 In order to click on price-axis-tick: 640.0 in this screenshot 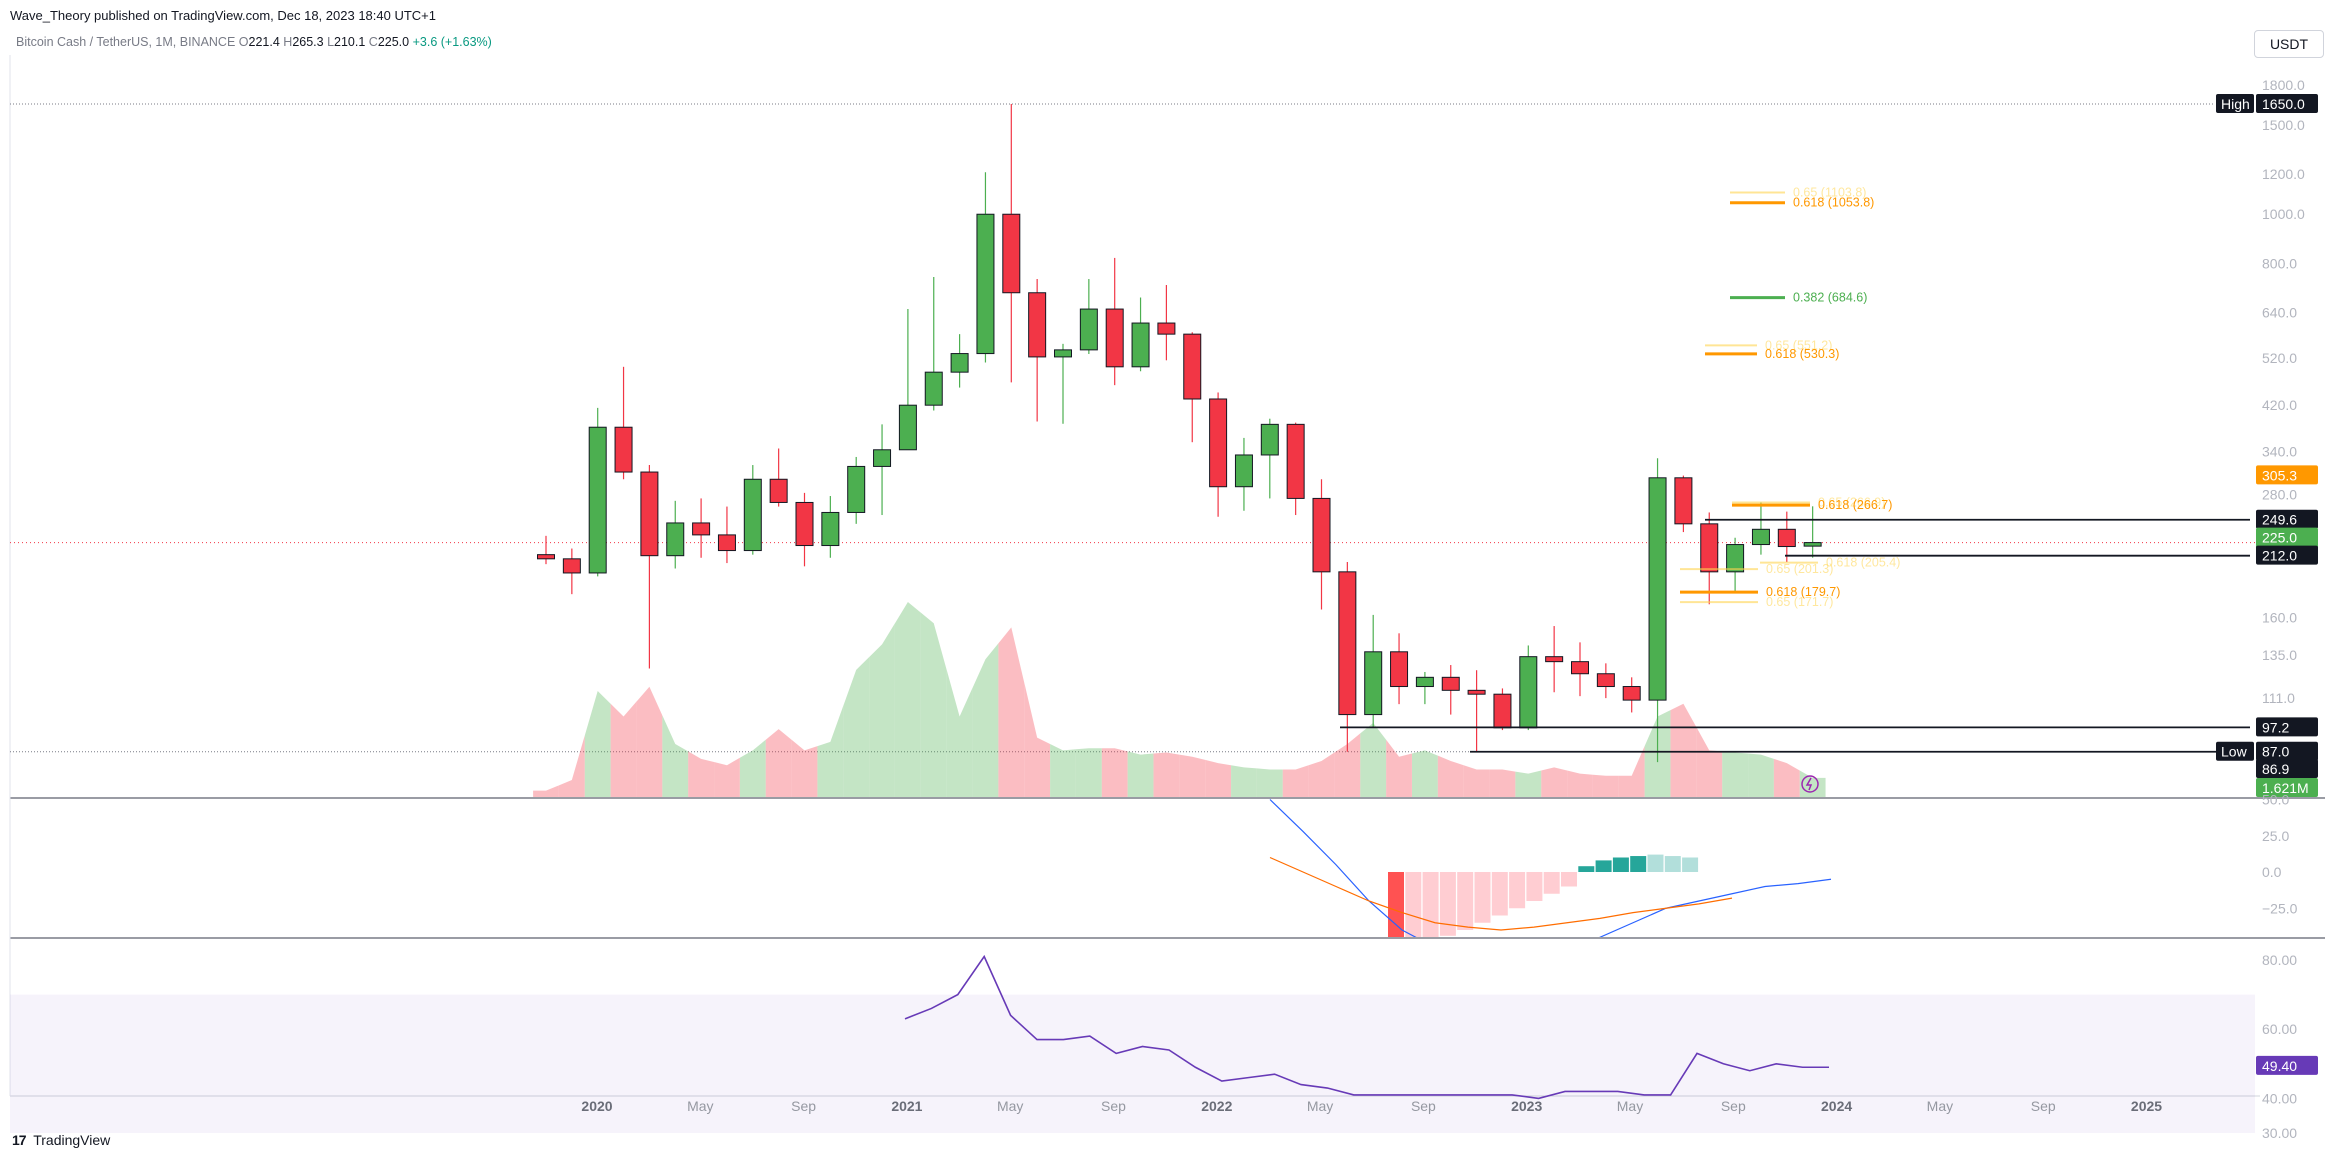, I will do `click(2279, 312)`.